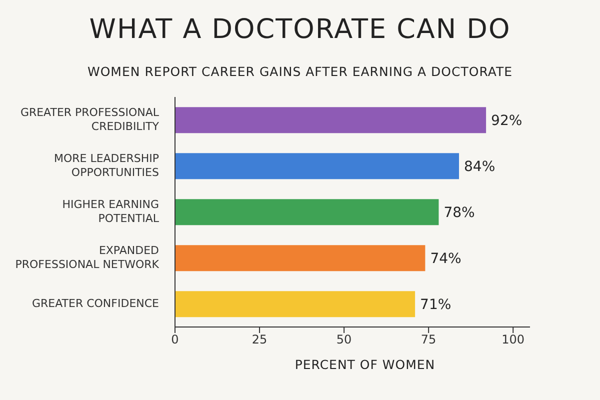 Image resolution: width=600 pixels, height=400 pixels. I want to click on x-tick-label: 0, so click(175, 339).